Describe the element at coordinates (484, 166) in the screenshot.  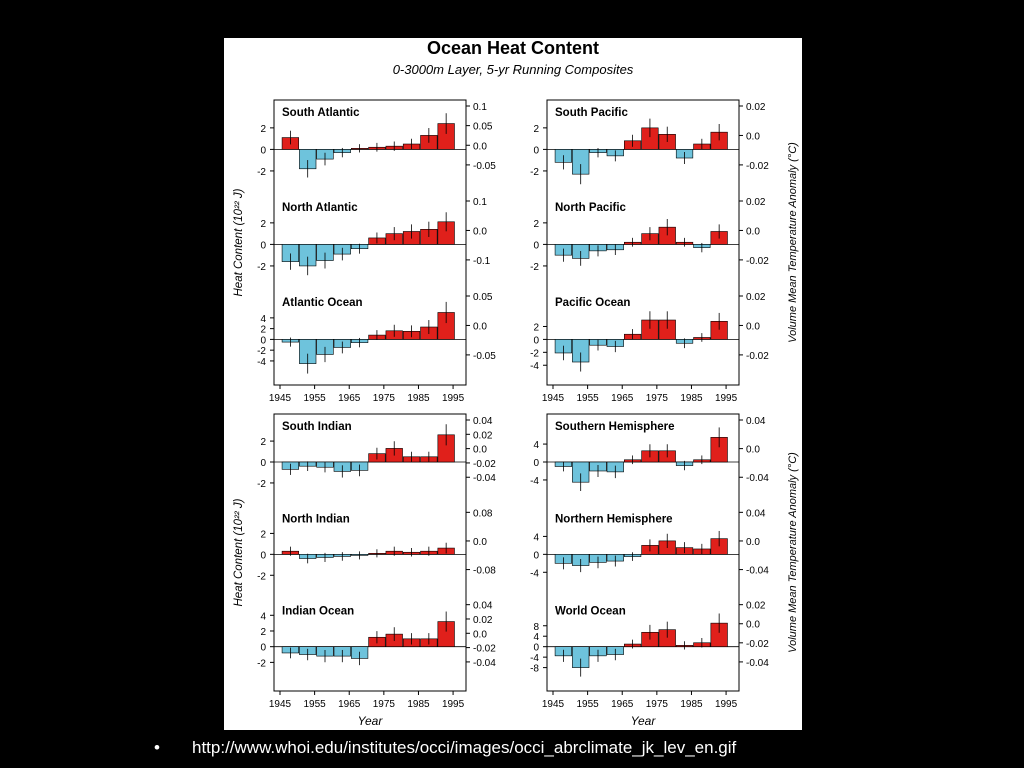
I see `right-tick-label: -0.05` at that location.